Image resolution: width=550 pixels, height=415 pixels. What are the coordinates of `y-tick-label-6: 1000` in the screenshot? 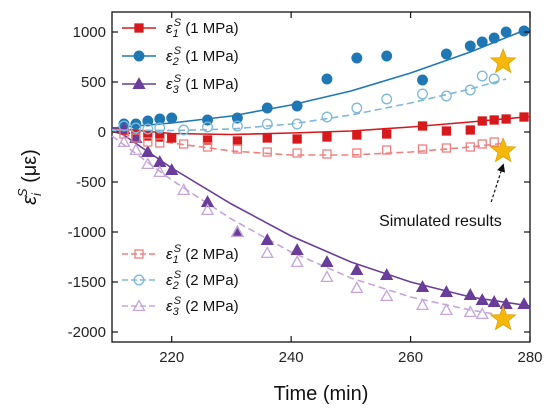 It's located at (89, 32).